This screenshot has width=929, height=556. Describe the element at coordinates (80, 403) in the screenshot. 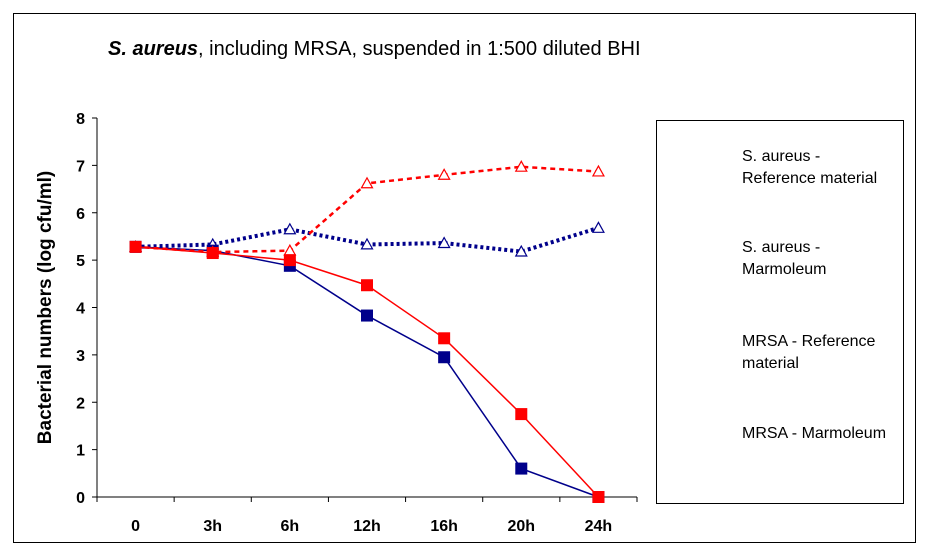

I see `y-tick-label: 2` at that location.